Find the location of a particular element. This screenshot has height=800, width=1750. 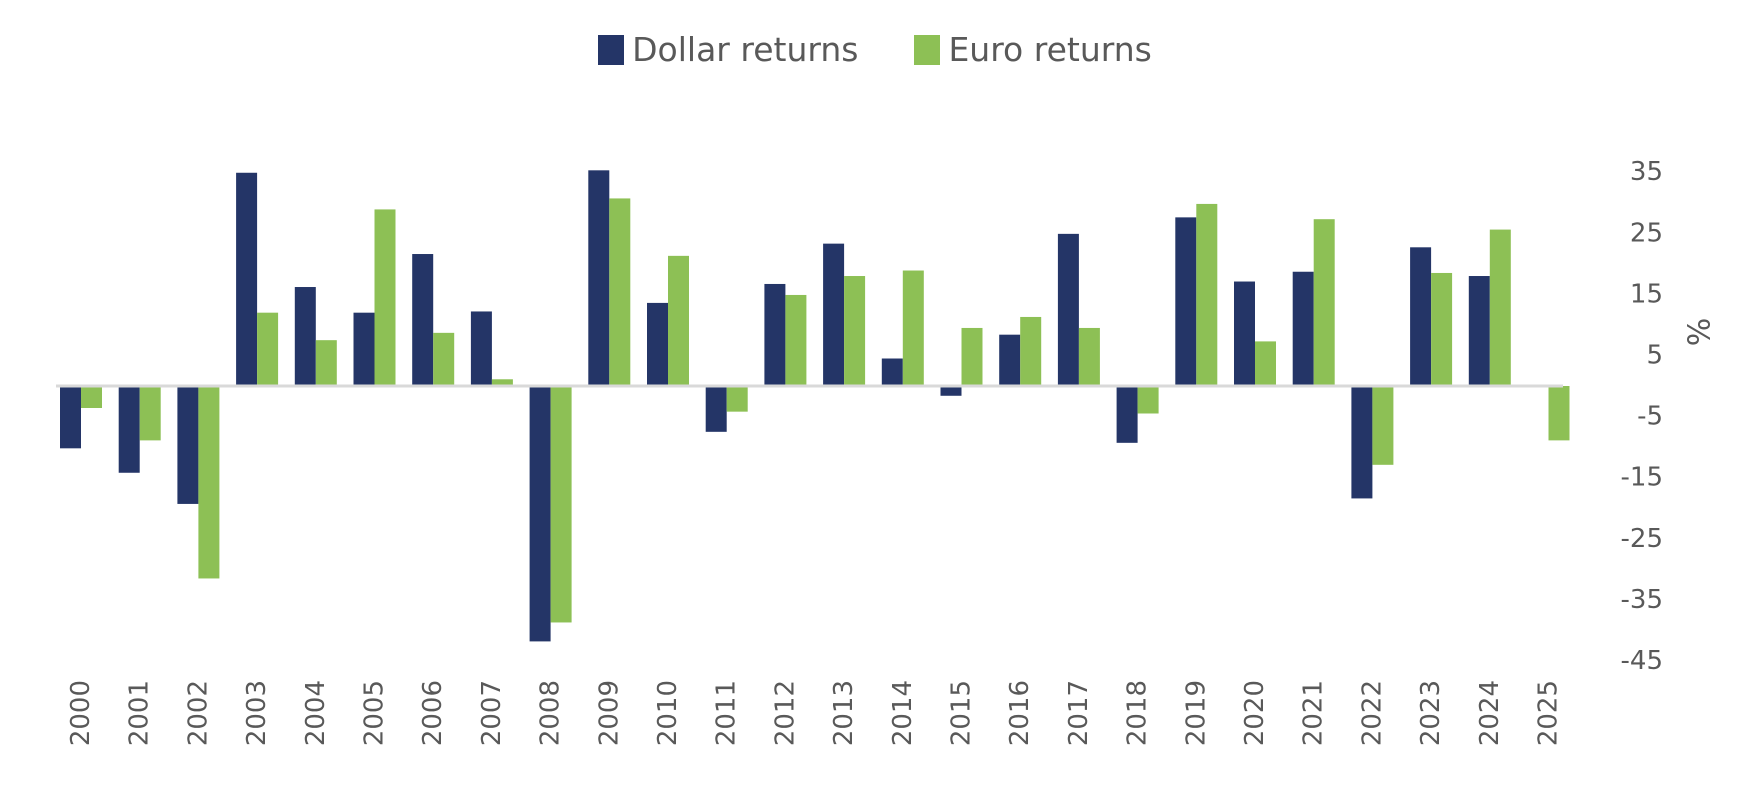

dollar-bar-2015 is located at coordinates (951, 391).